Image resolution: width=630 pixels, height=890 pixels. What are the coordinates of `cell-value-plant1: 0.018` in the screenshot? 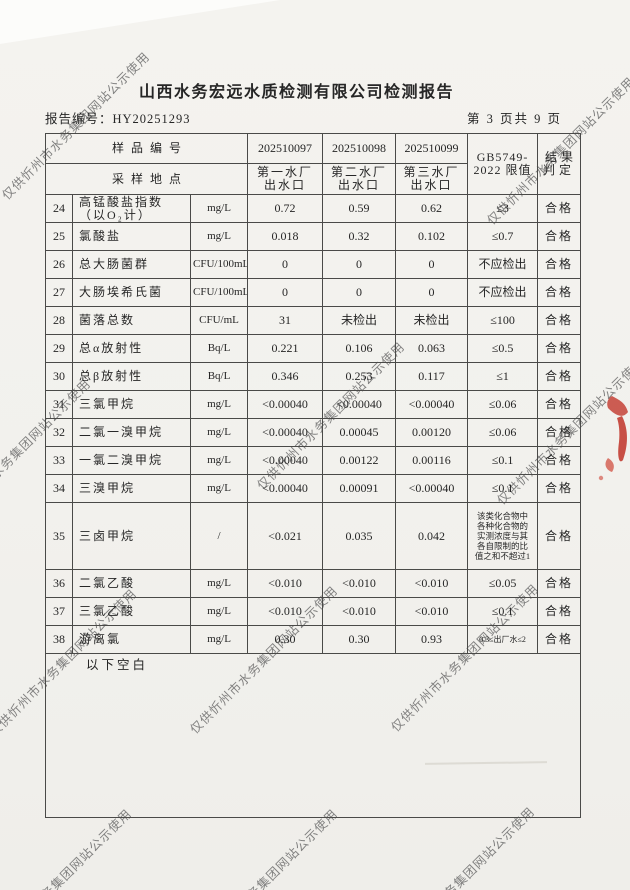 It's located at (285, 236).